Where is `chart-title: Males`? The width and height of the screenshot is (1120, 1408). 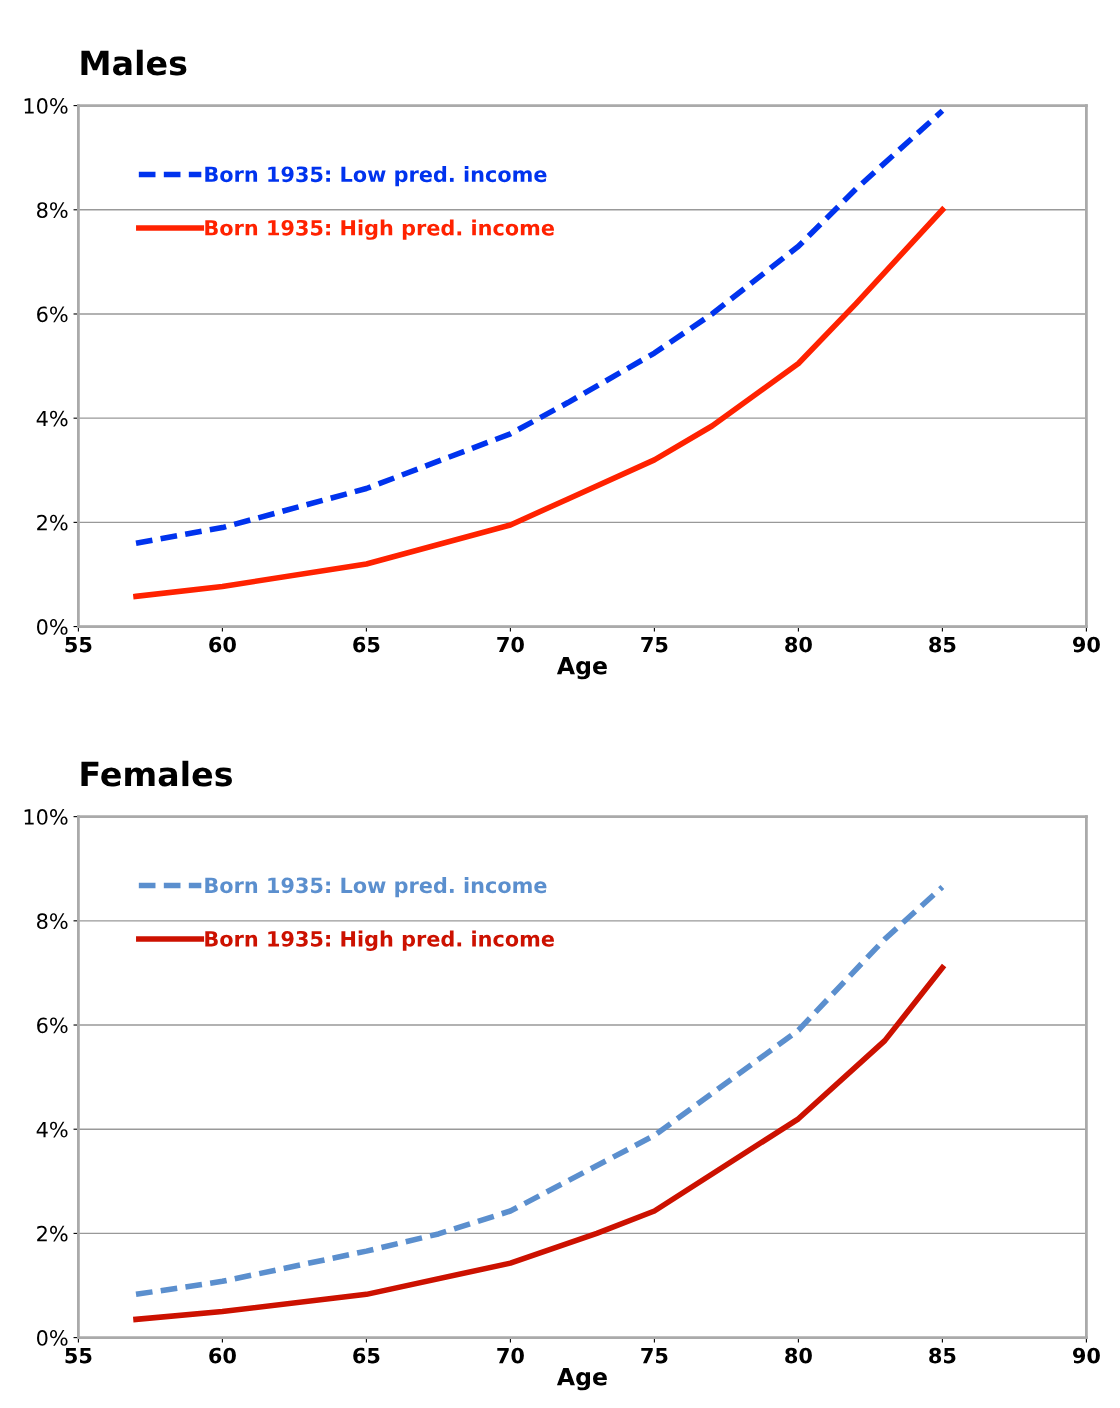
chart-title: Males is located at coordinates (134, 62).